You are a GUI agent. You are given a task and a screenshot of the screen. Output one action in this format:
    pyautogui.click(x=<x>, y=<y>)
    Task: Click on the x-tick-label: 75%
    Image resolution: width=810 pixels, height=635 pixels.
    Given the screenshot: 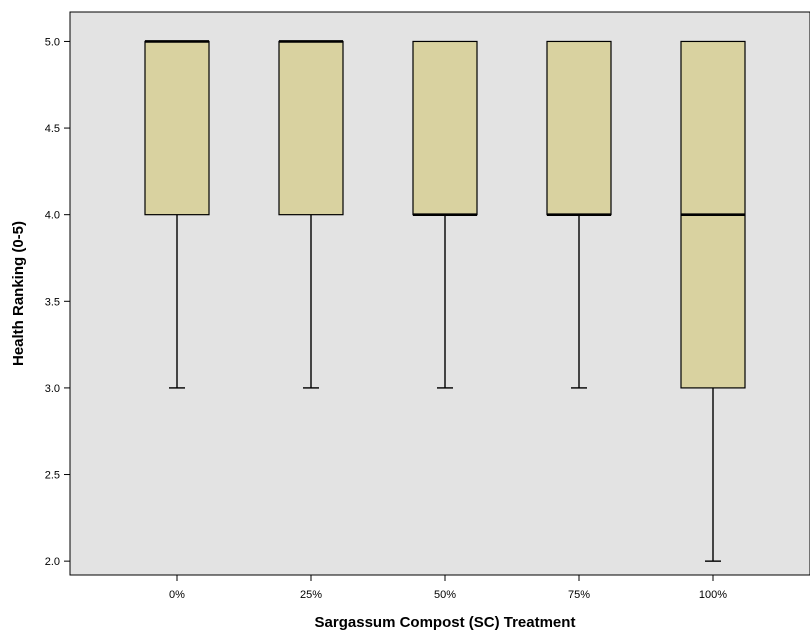 What is the action you would take?
    pyautogui.click(x=579, y=595)
    